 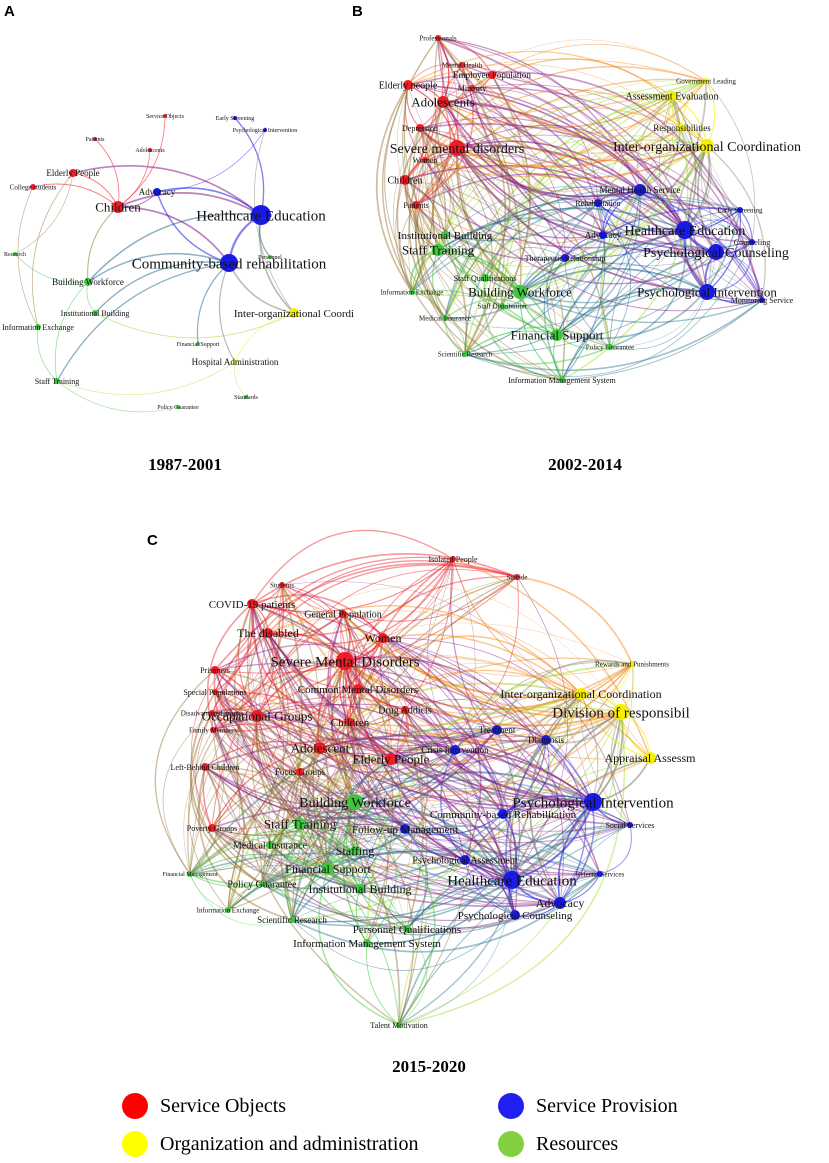 I want to click on node-label: Therapeutic Relationship, so click(x=565, y=258).